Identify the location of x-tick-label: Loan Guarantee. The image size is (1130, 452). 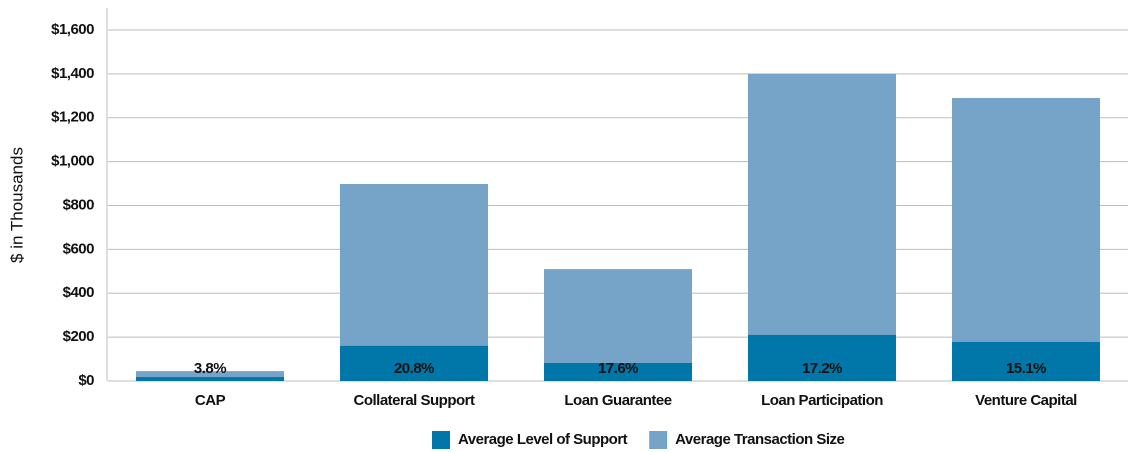
(617, 400).